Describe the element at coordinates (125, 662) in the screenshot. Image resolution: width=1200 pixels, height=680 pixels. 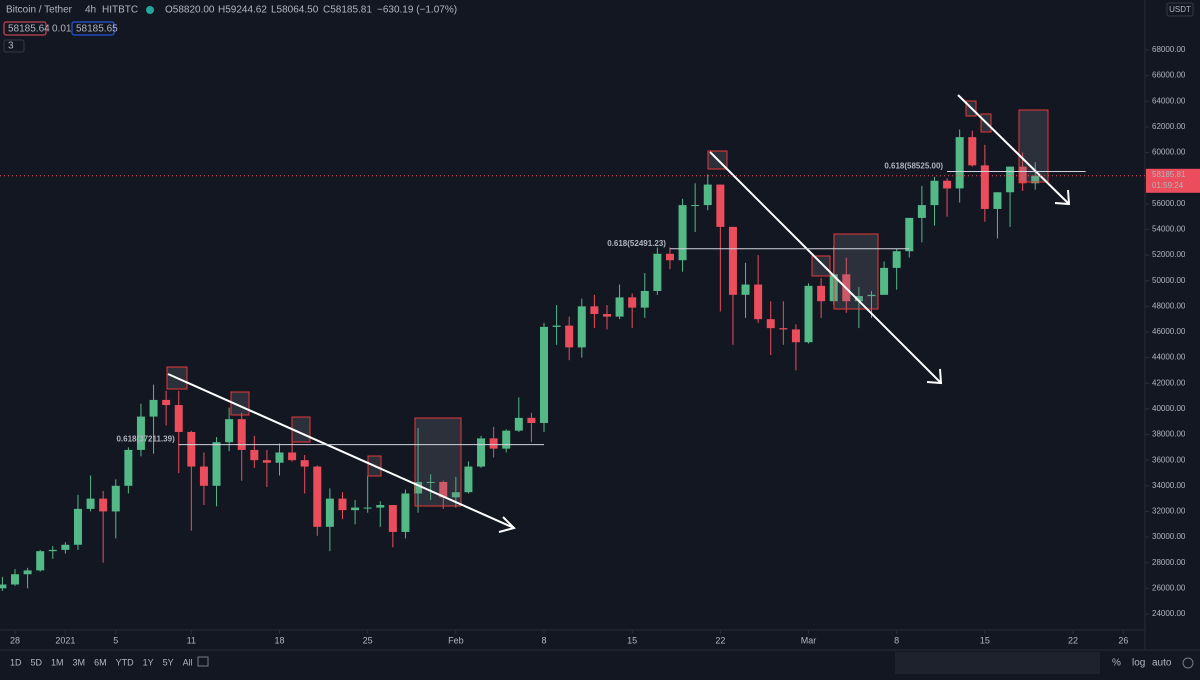
I see `range-button: YTD` at that location.